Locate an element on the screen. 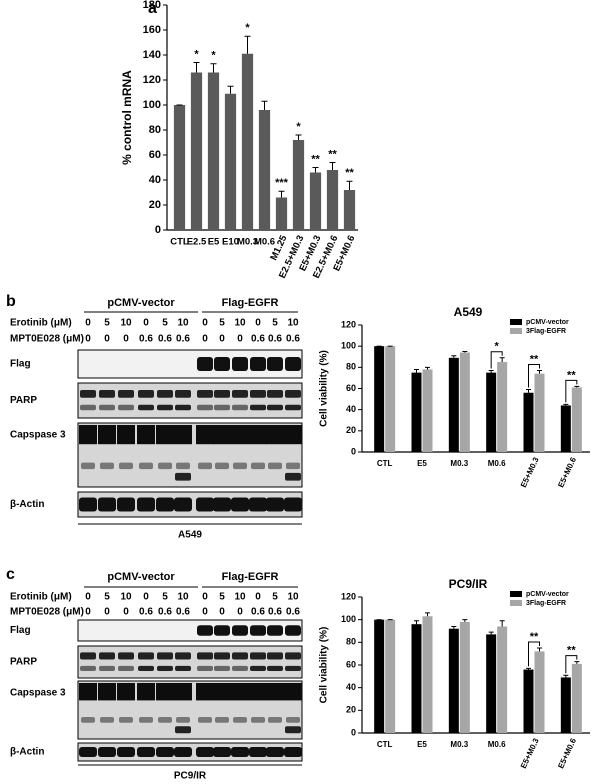 Image resolution: width=611 pixels, height=784 pixels. y-axis-label: Cell viability (%) is located at coordinates (324, 388).